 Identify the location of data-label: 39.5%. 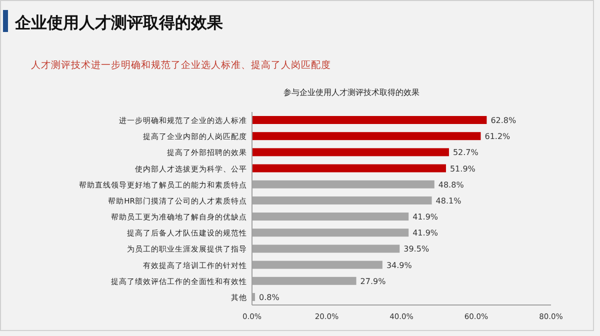
(417, 249).